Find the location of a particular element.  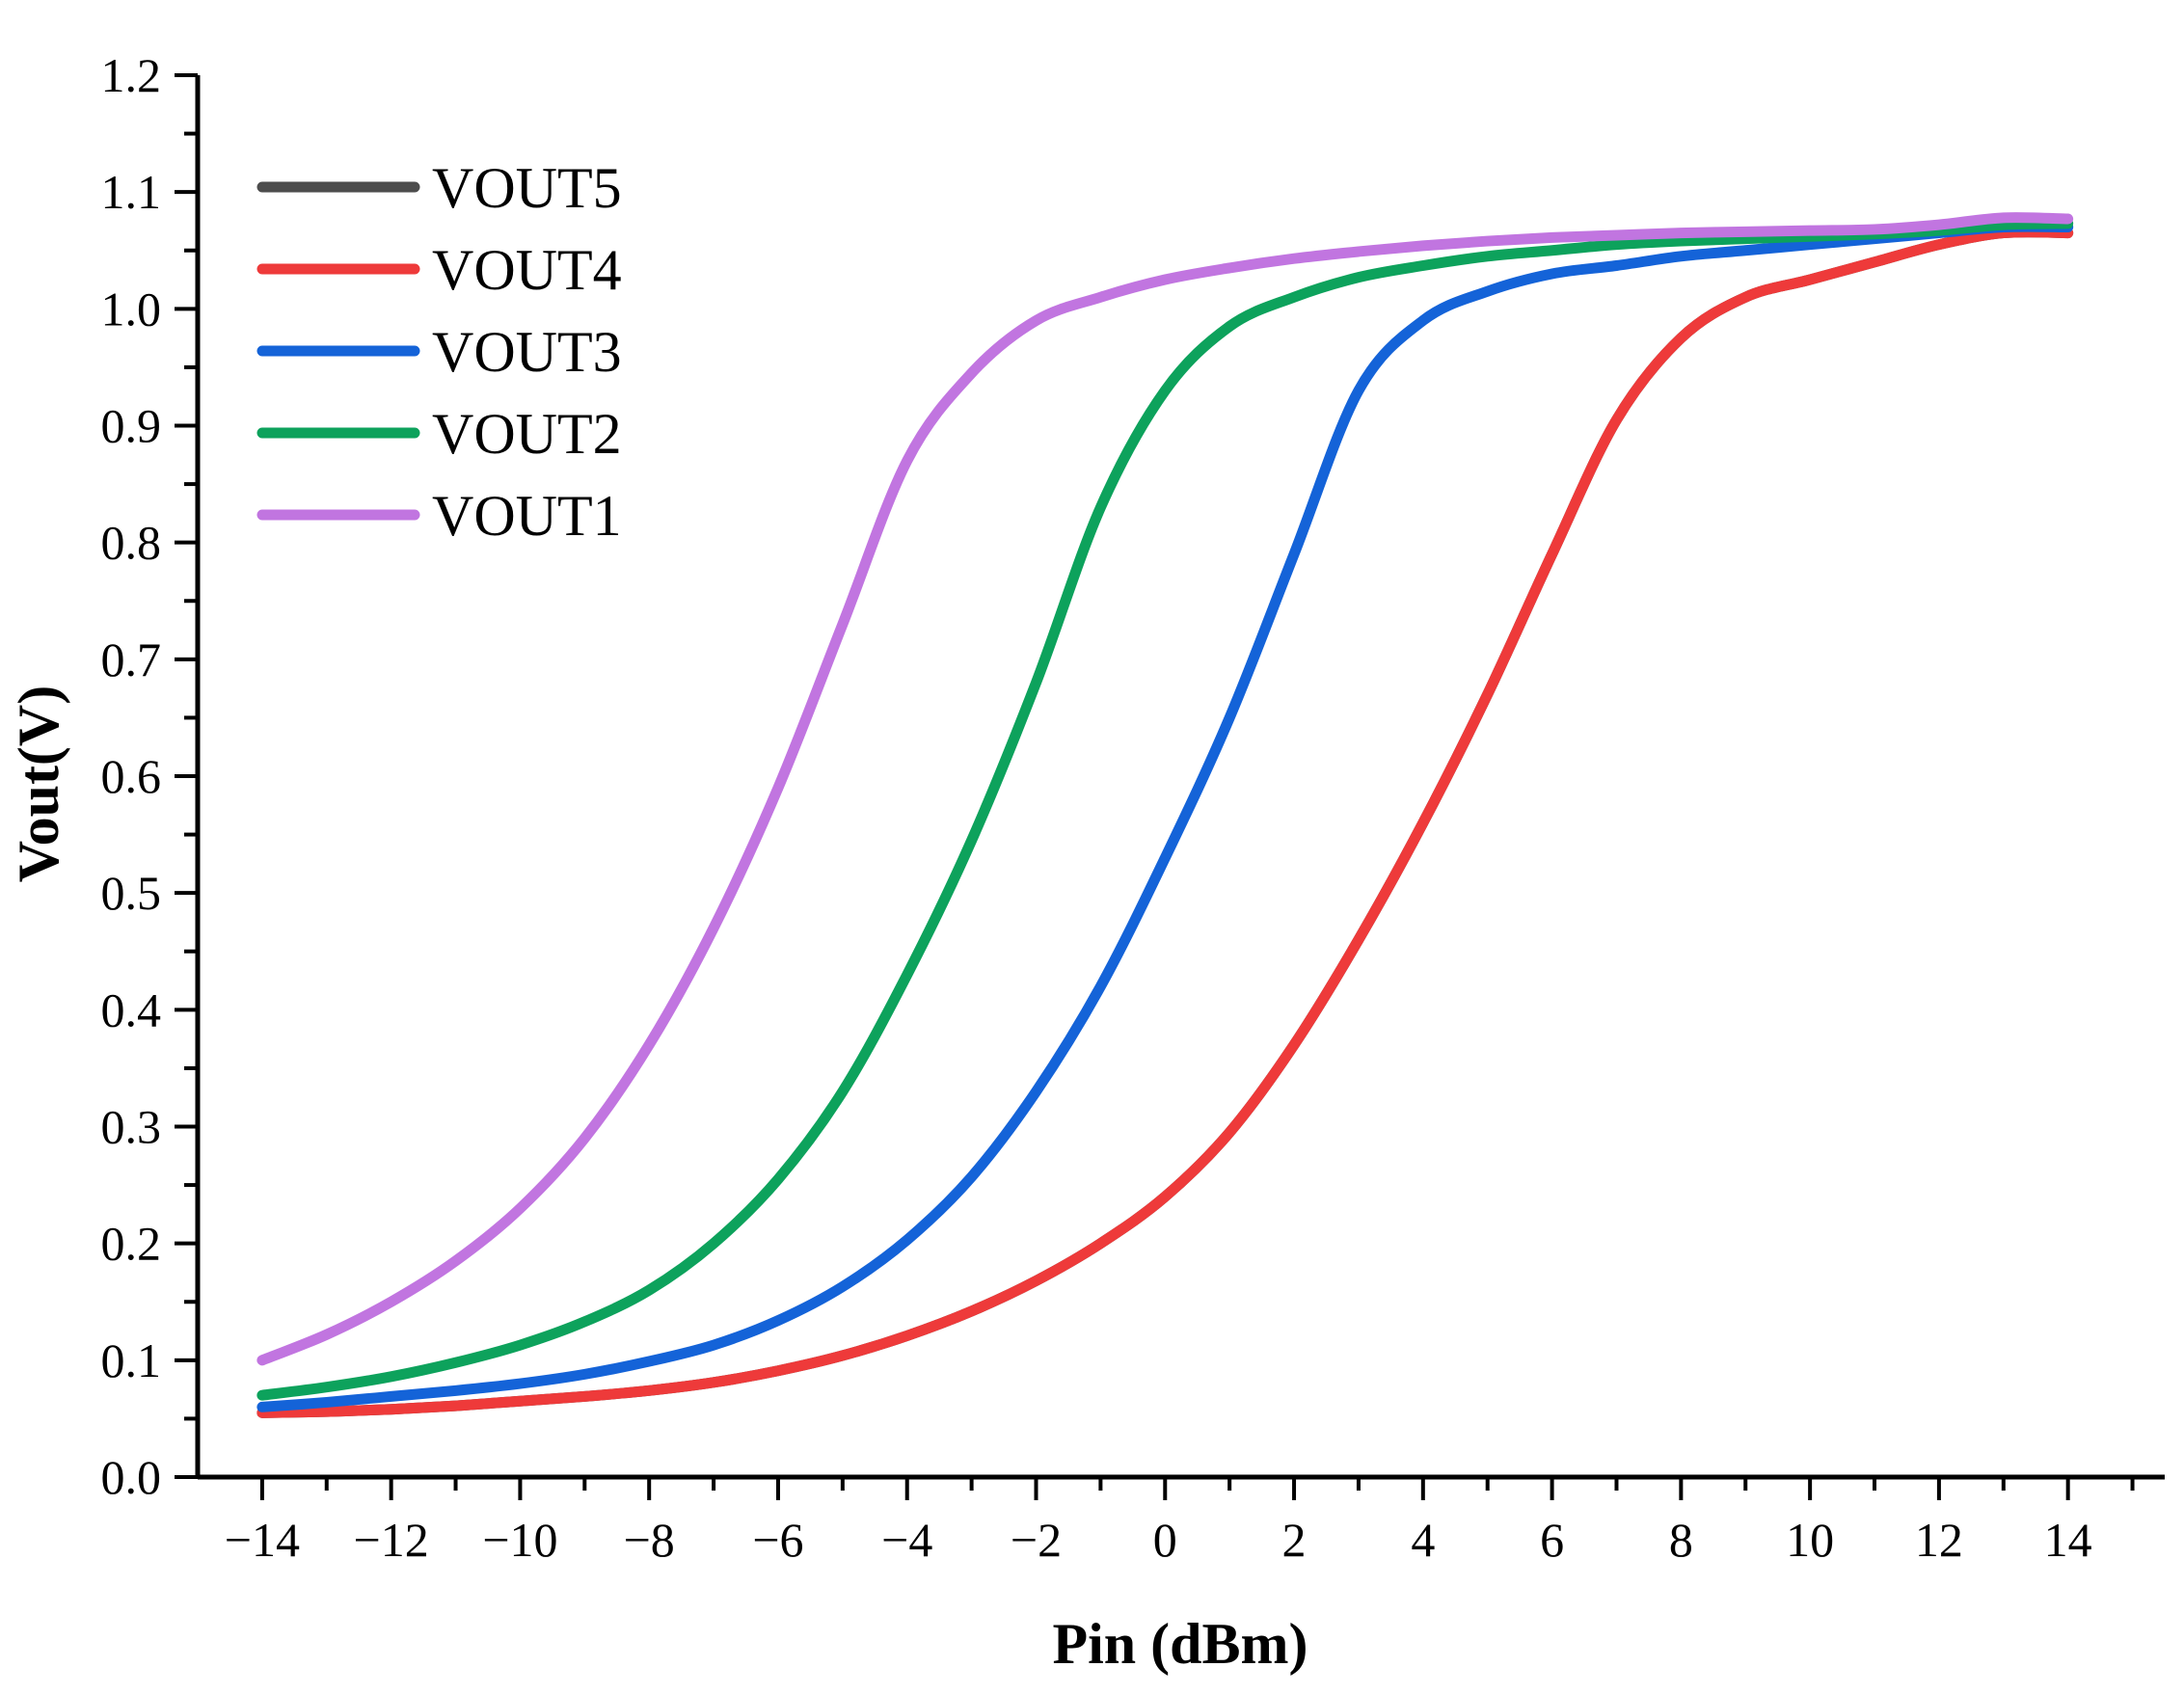

legend-label: VOUT4 is located at coordinates (527, 270).